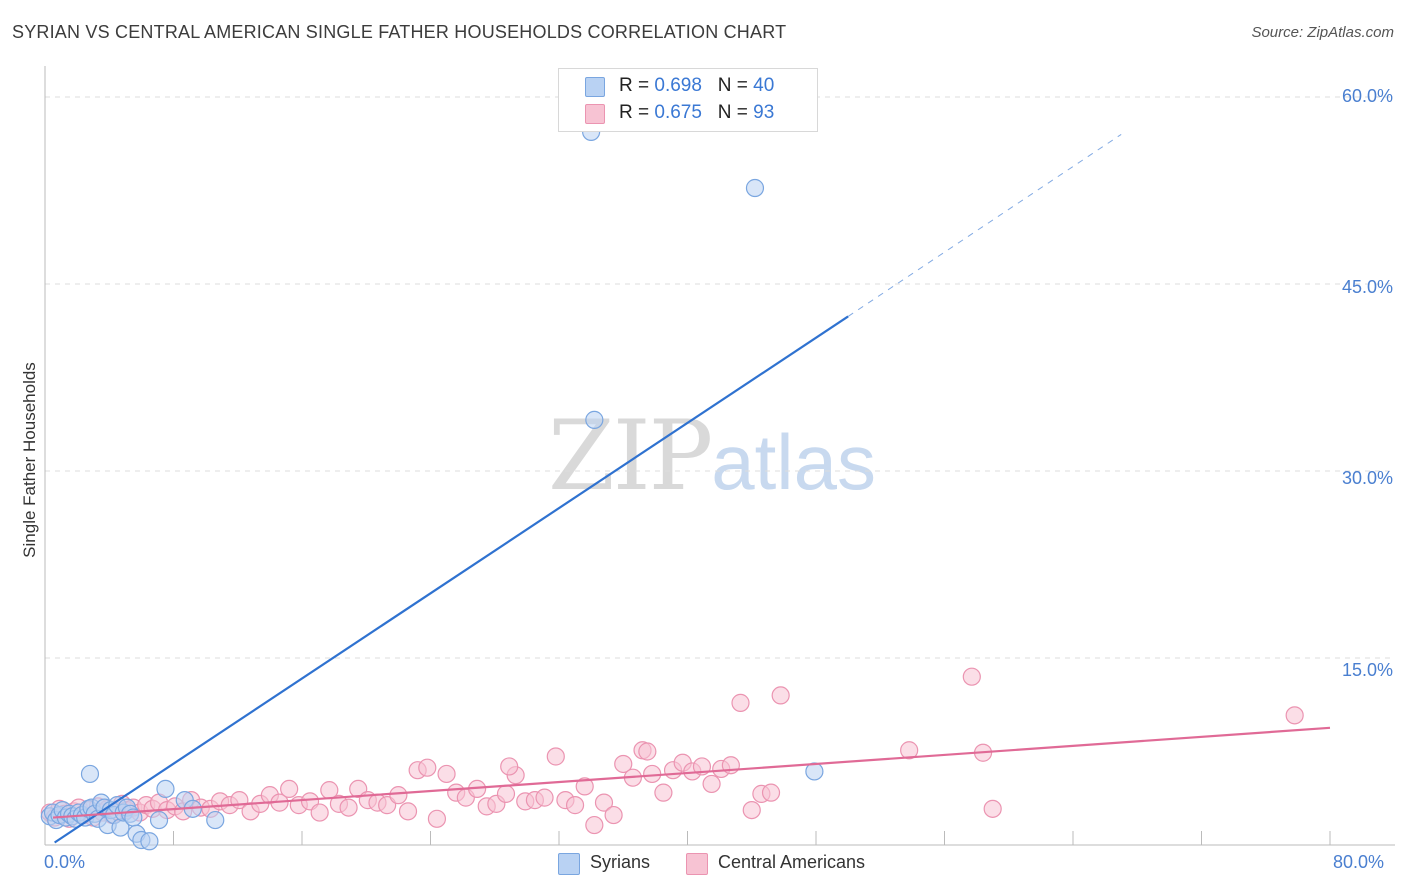  Describe the element at coordinates (569, 864) in the screenshot. I see `syrians-legend-swatch` at that location.